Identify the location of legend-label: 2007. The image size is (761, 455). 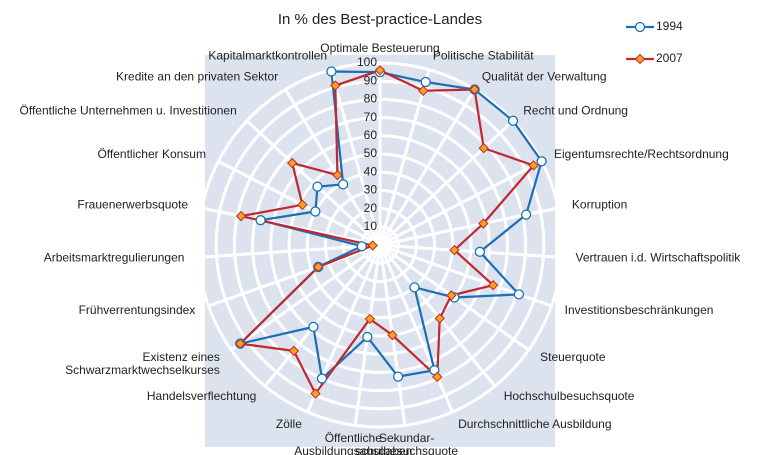
(669, 58).